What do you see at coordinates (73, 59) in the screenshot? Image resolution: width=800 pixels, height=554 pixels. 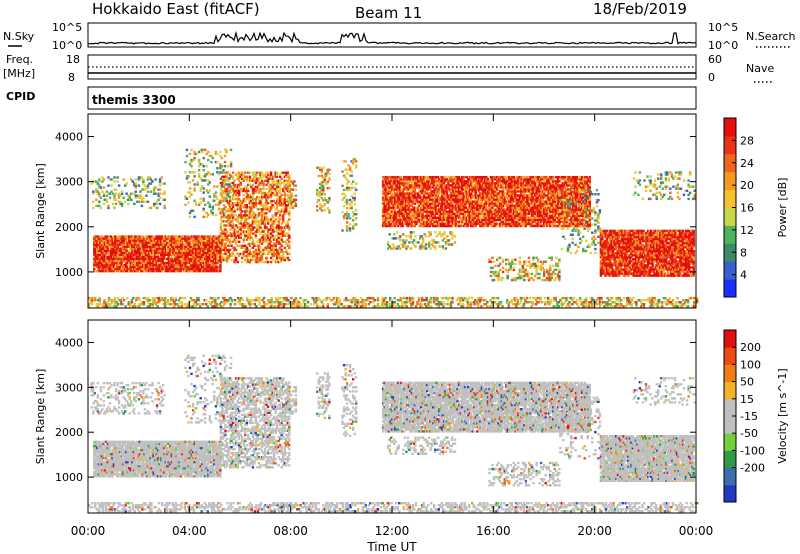 I see `freq-left-tick-top: 18` at bounding box center [73, 59].